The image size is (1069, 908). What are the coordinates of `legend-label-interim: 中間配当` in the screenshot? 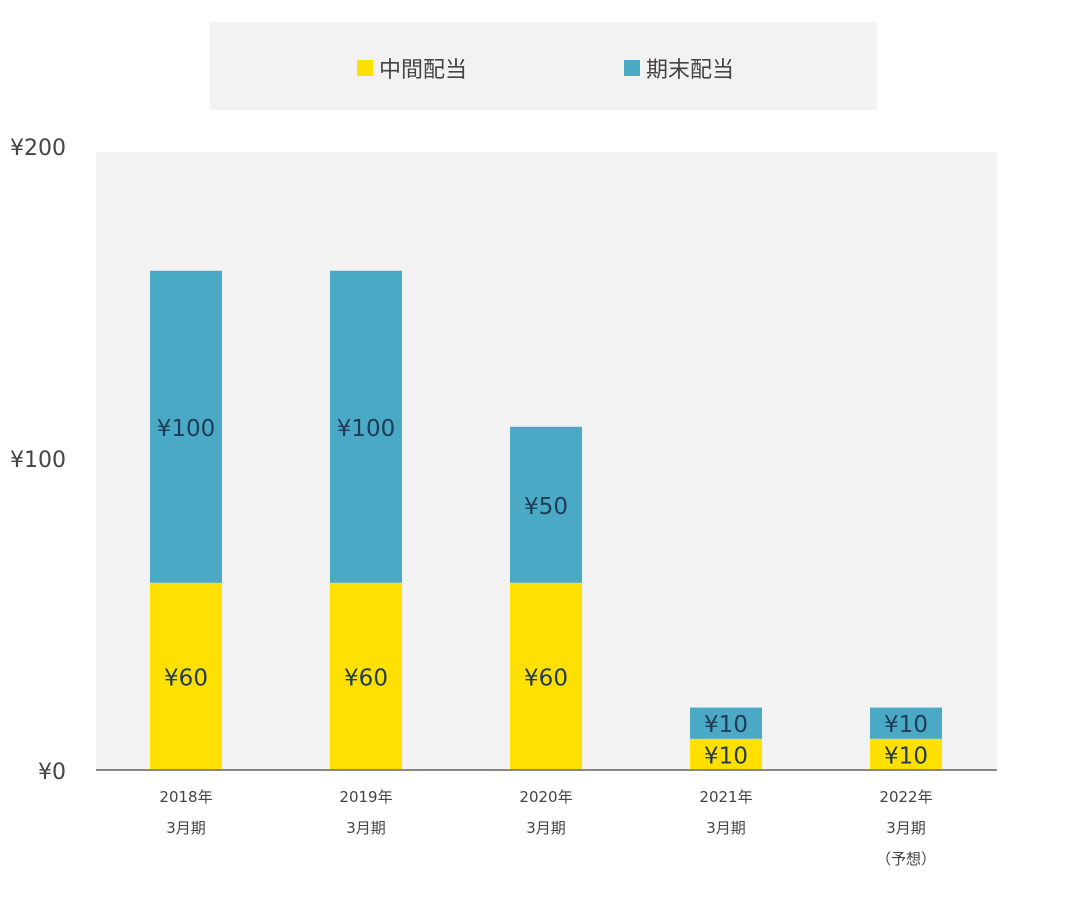 It's located at (423, 70).